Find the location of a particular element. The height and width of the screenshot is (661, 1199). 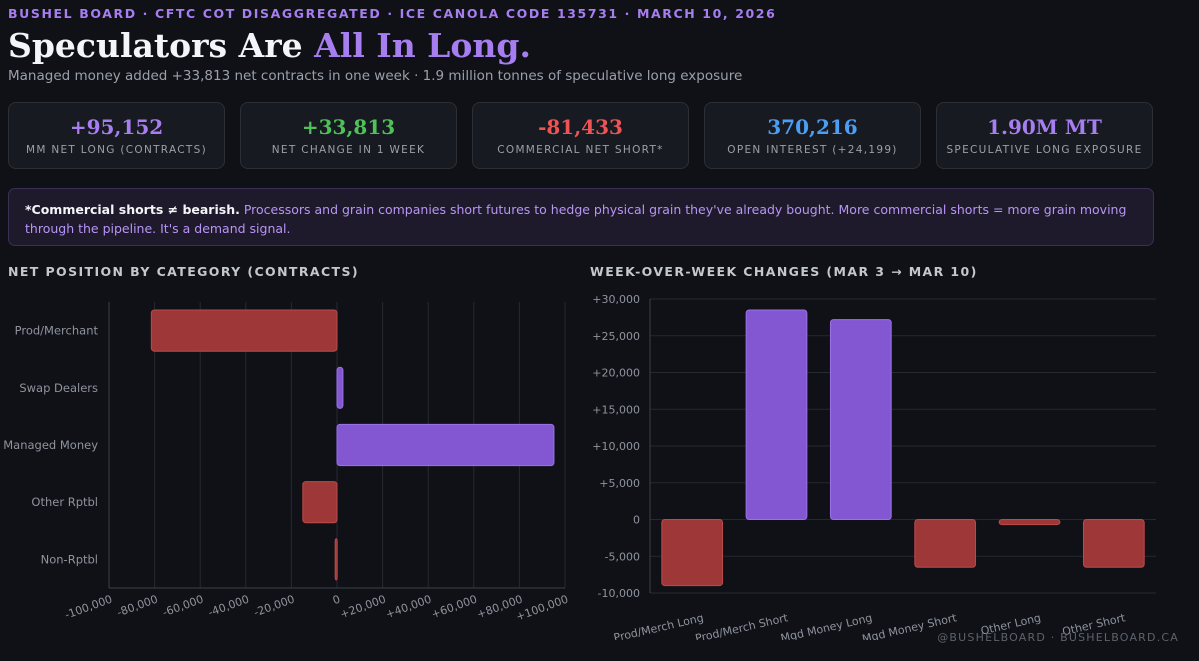

headline-main: Speculators Are is located at coordinates (161, 45).